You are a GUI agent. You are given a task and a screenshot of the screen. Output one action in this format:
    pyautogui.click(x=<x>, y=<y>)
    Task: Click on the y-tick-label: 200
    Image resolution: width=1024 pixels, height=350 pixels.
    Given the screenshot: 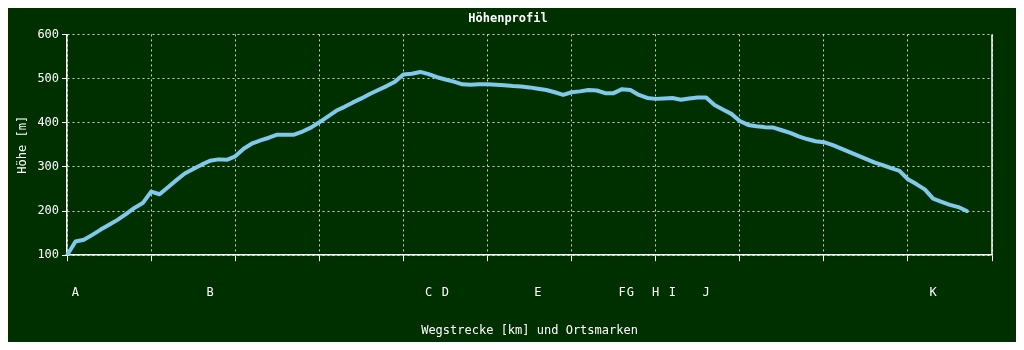 What is the action you would take?
    pyautogui.click(x=48, y=210)
    